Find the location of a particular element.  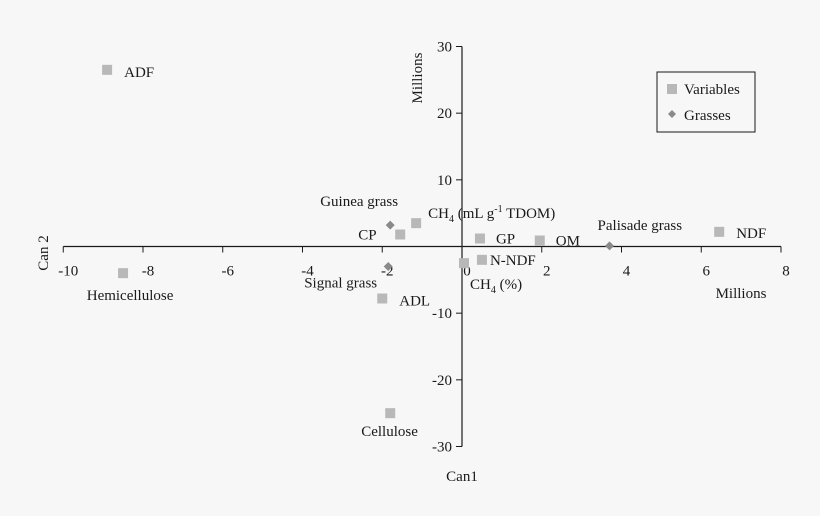

y-tick-label: -20 is located at coordinates (442, 381).